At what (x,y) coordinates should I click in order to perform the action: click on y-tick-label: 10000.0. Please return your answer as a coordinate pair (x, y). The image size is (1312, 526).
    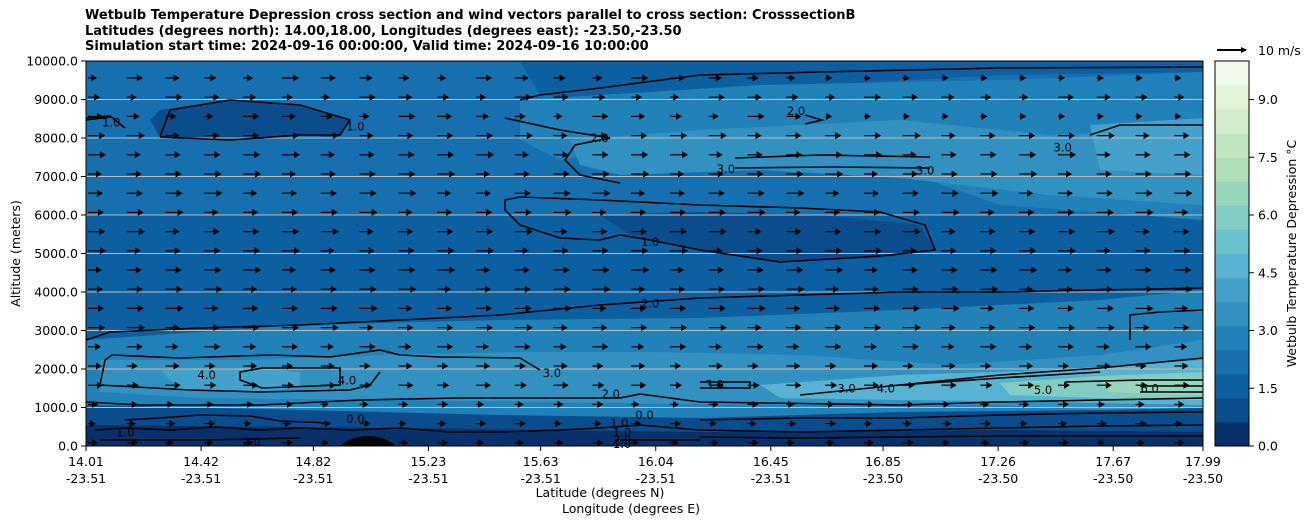
    Looking at the image, I should click on (52, 61).